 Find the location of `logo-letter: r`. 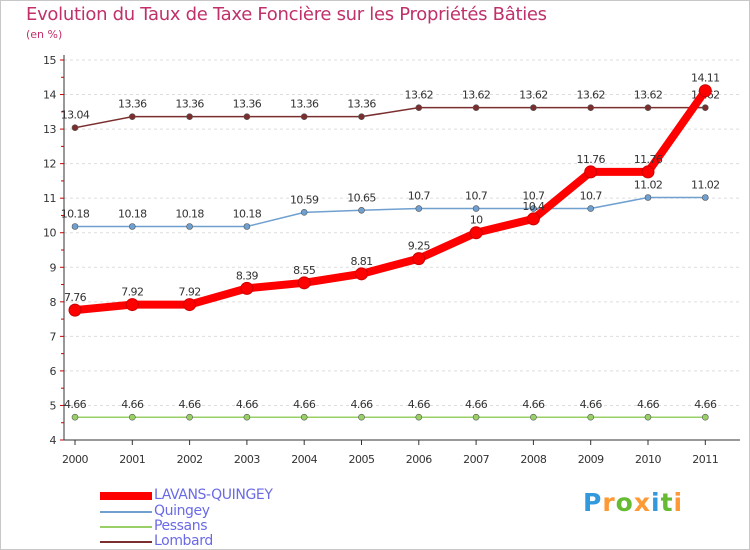

logo-letter: r is located at coordinates (609, 502).